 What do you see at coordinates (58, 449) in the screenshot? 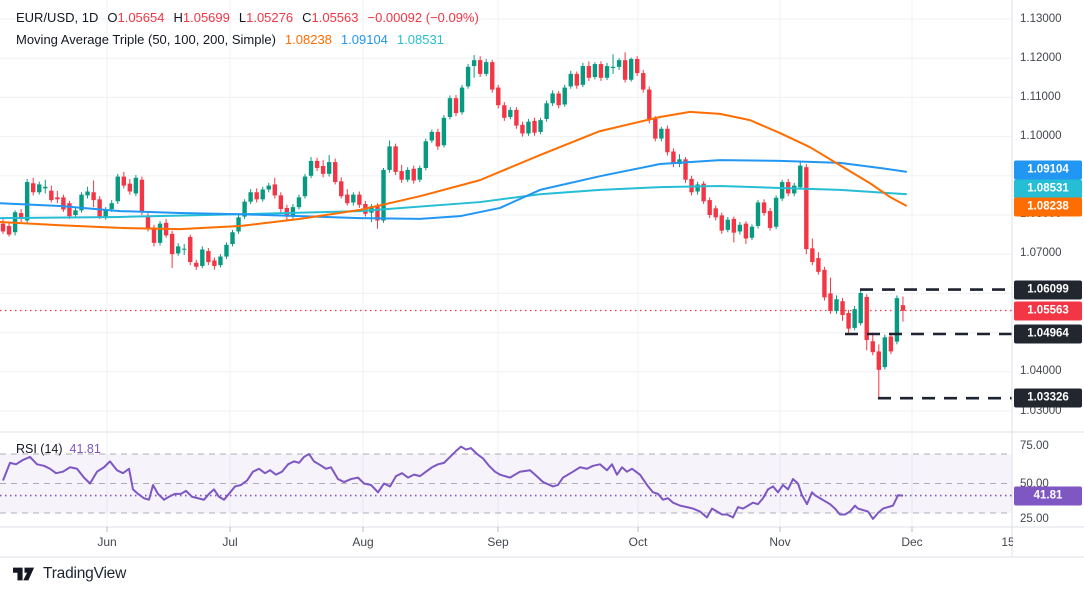
I see `rsi-legend: RSI (14) 41.81` at bounding box center [58, 449].